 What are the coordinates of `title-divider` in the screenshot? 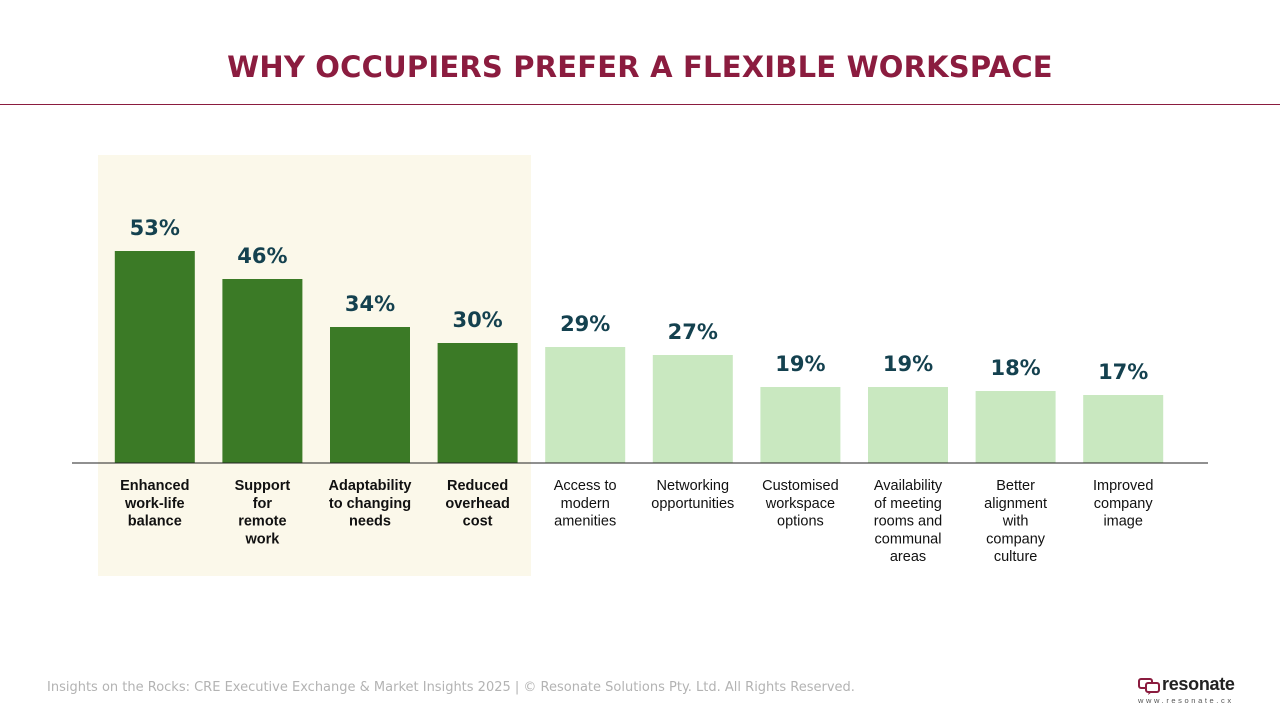 It's located at (640, 104).